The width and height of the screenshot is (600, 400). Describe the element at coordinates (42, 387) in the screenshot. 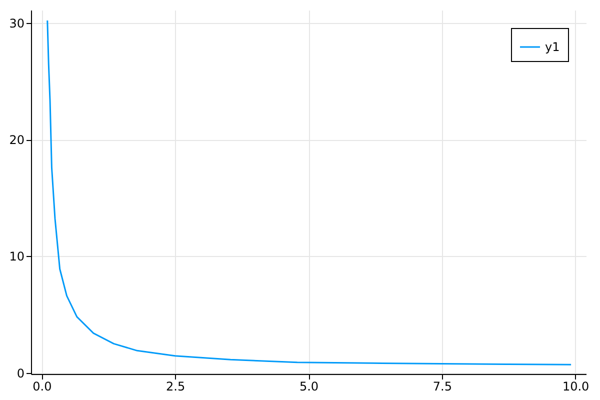

I see `x-tick-label: 0.0` at that location.